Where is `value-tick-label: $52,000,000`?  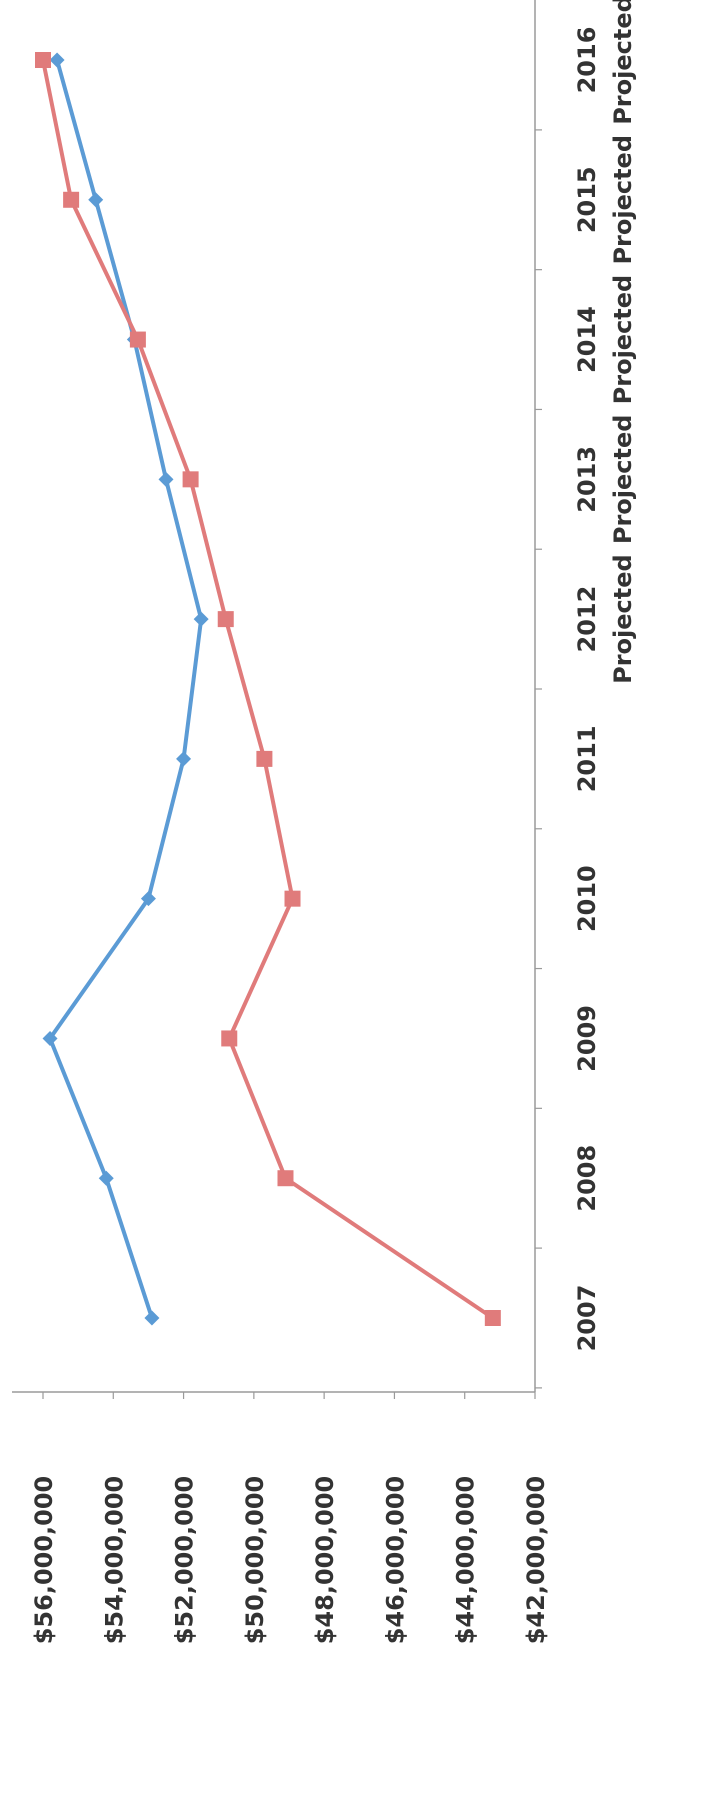
value-tick-label: $52,000,000 is located at coordinates (185, 1560).